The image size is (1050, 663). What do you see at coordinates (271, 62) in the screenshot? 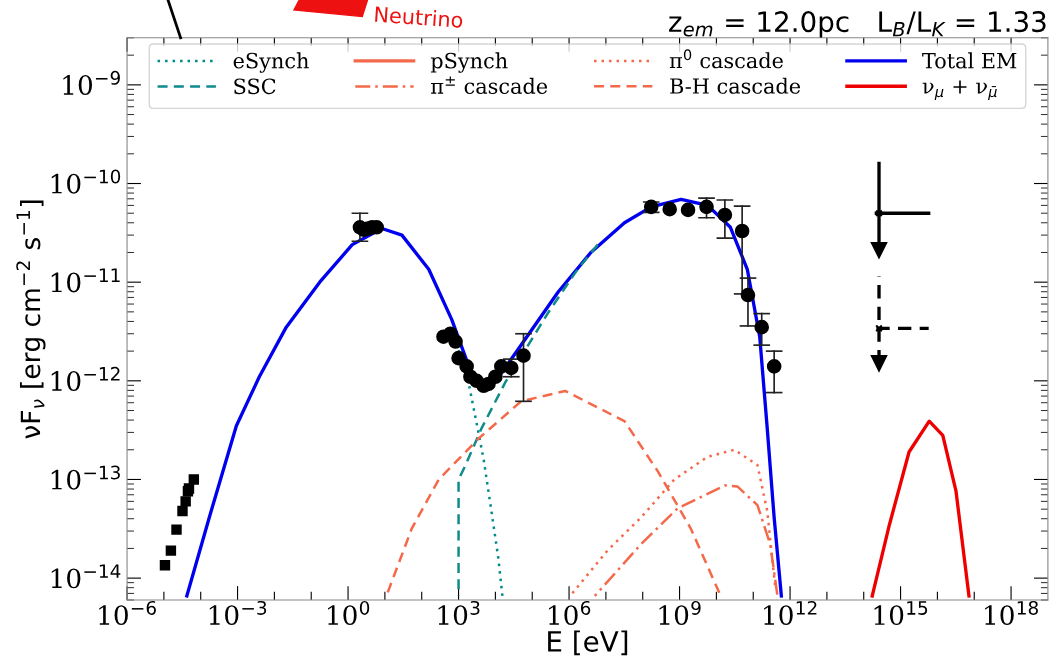
I see `legend-label: eSynch` at bounding box center [271, 62].